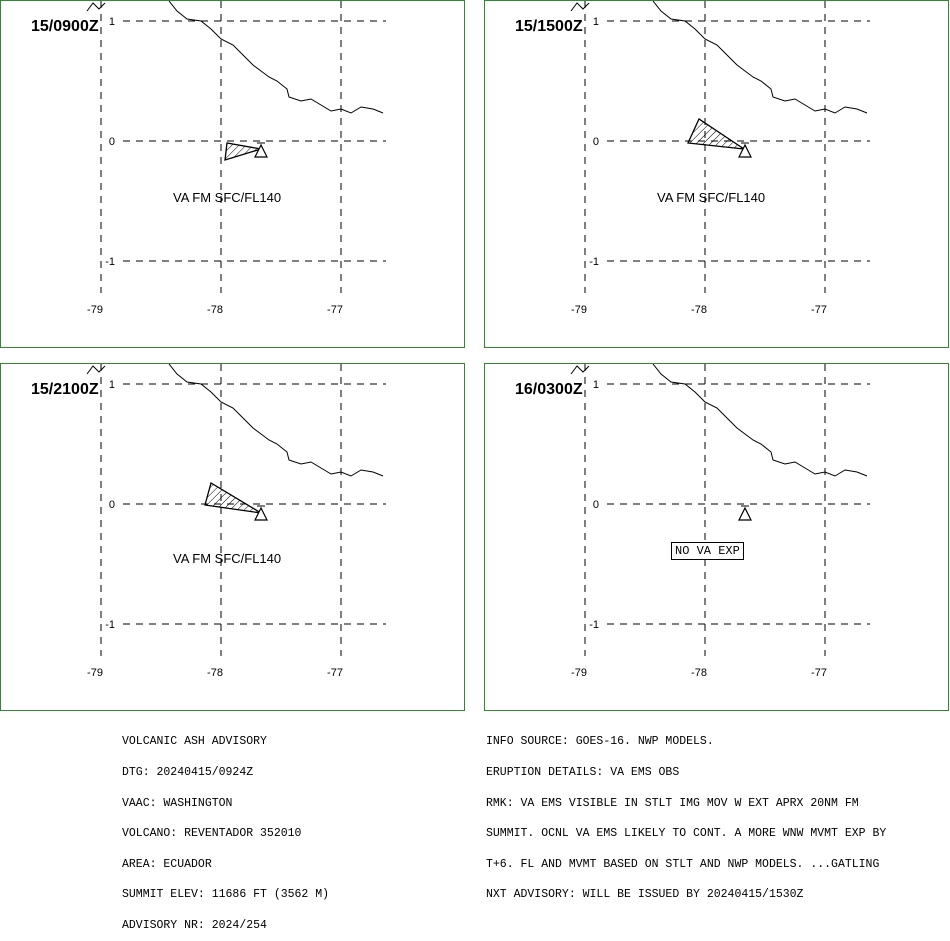 This screenshot has width=950, height=941. I want to click on valid-time-label: 15/1500Z, so click(549, 26).